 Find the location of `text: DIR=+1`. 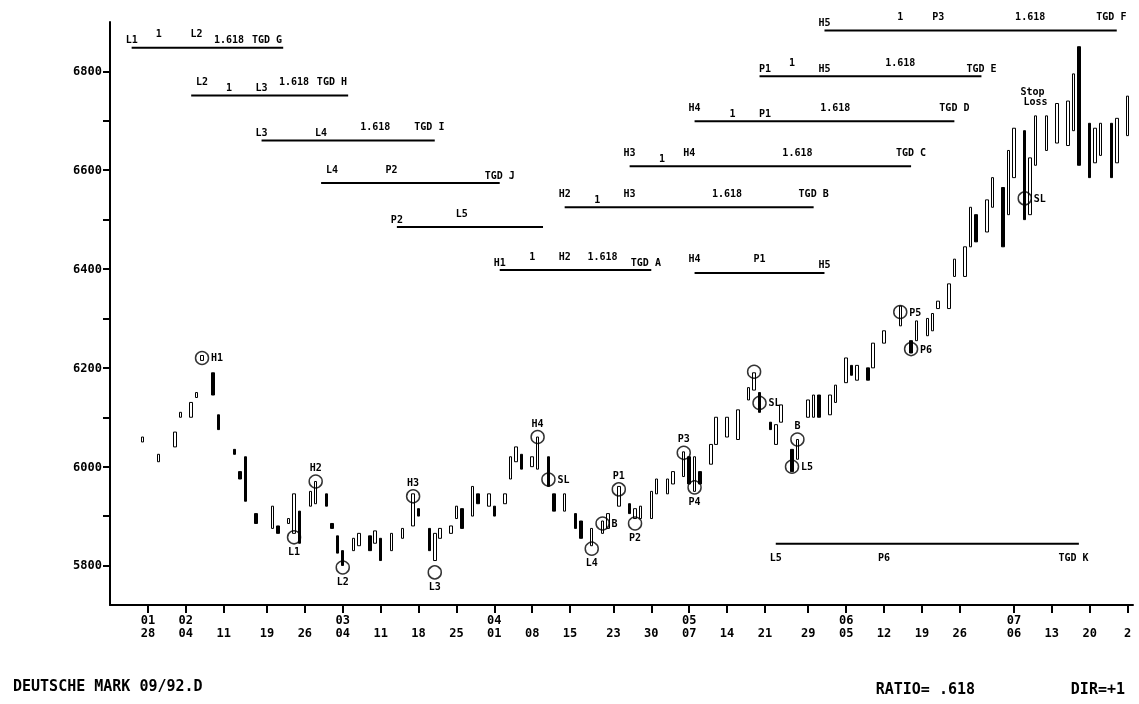

text: DIR=+1 is located at coordinates (1097, 688).